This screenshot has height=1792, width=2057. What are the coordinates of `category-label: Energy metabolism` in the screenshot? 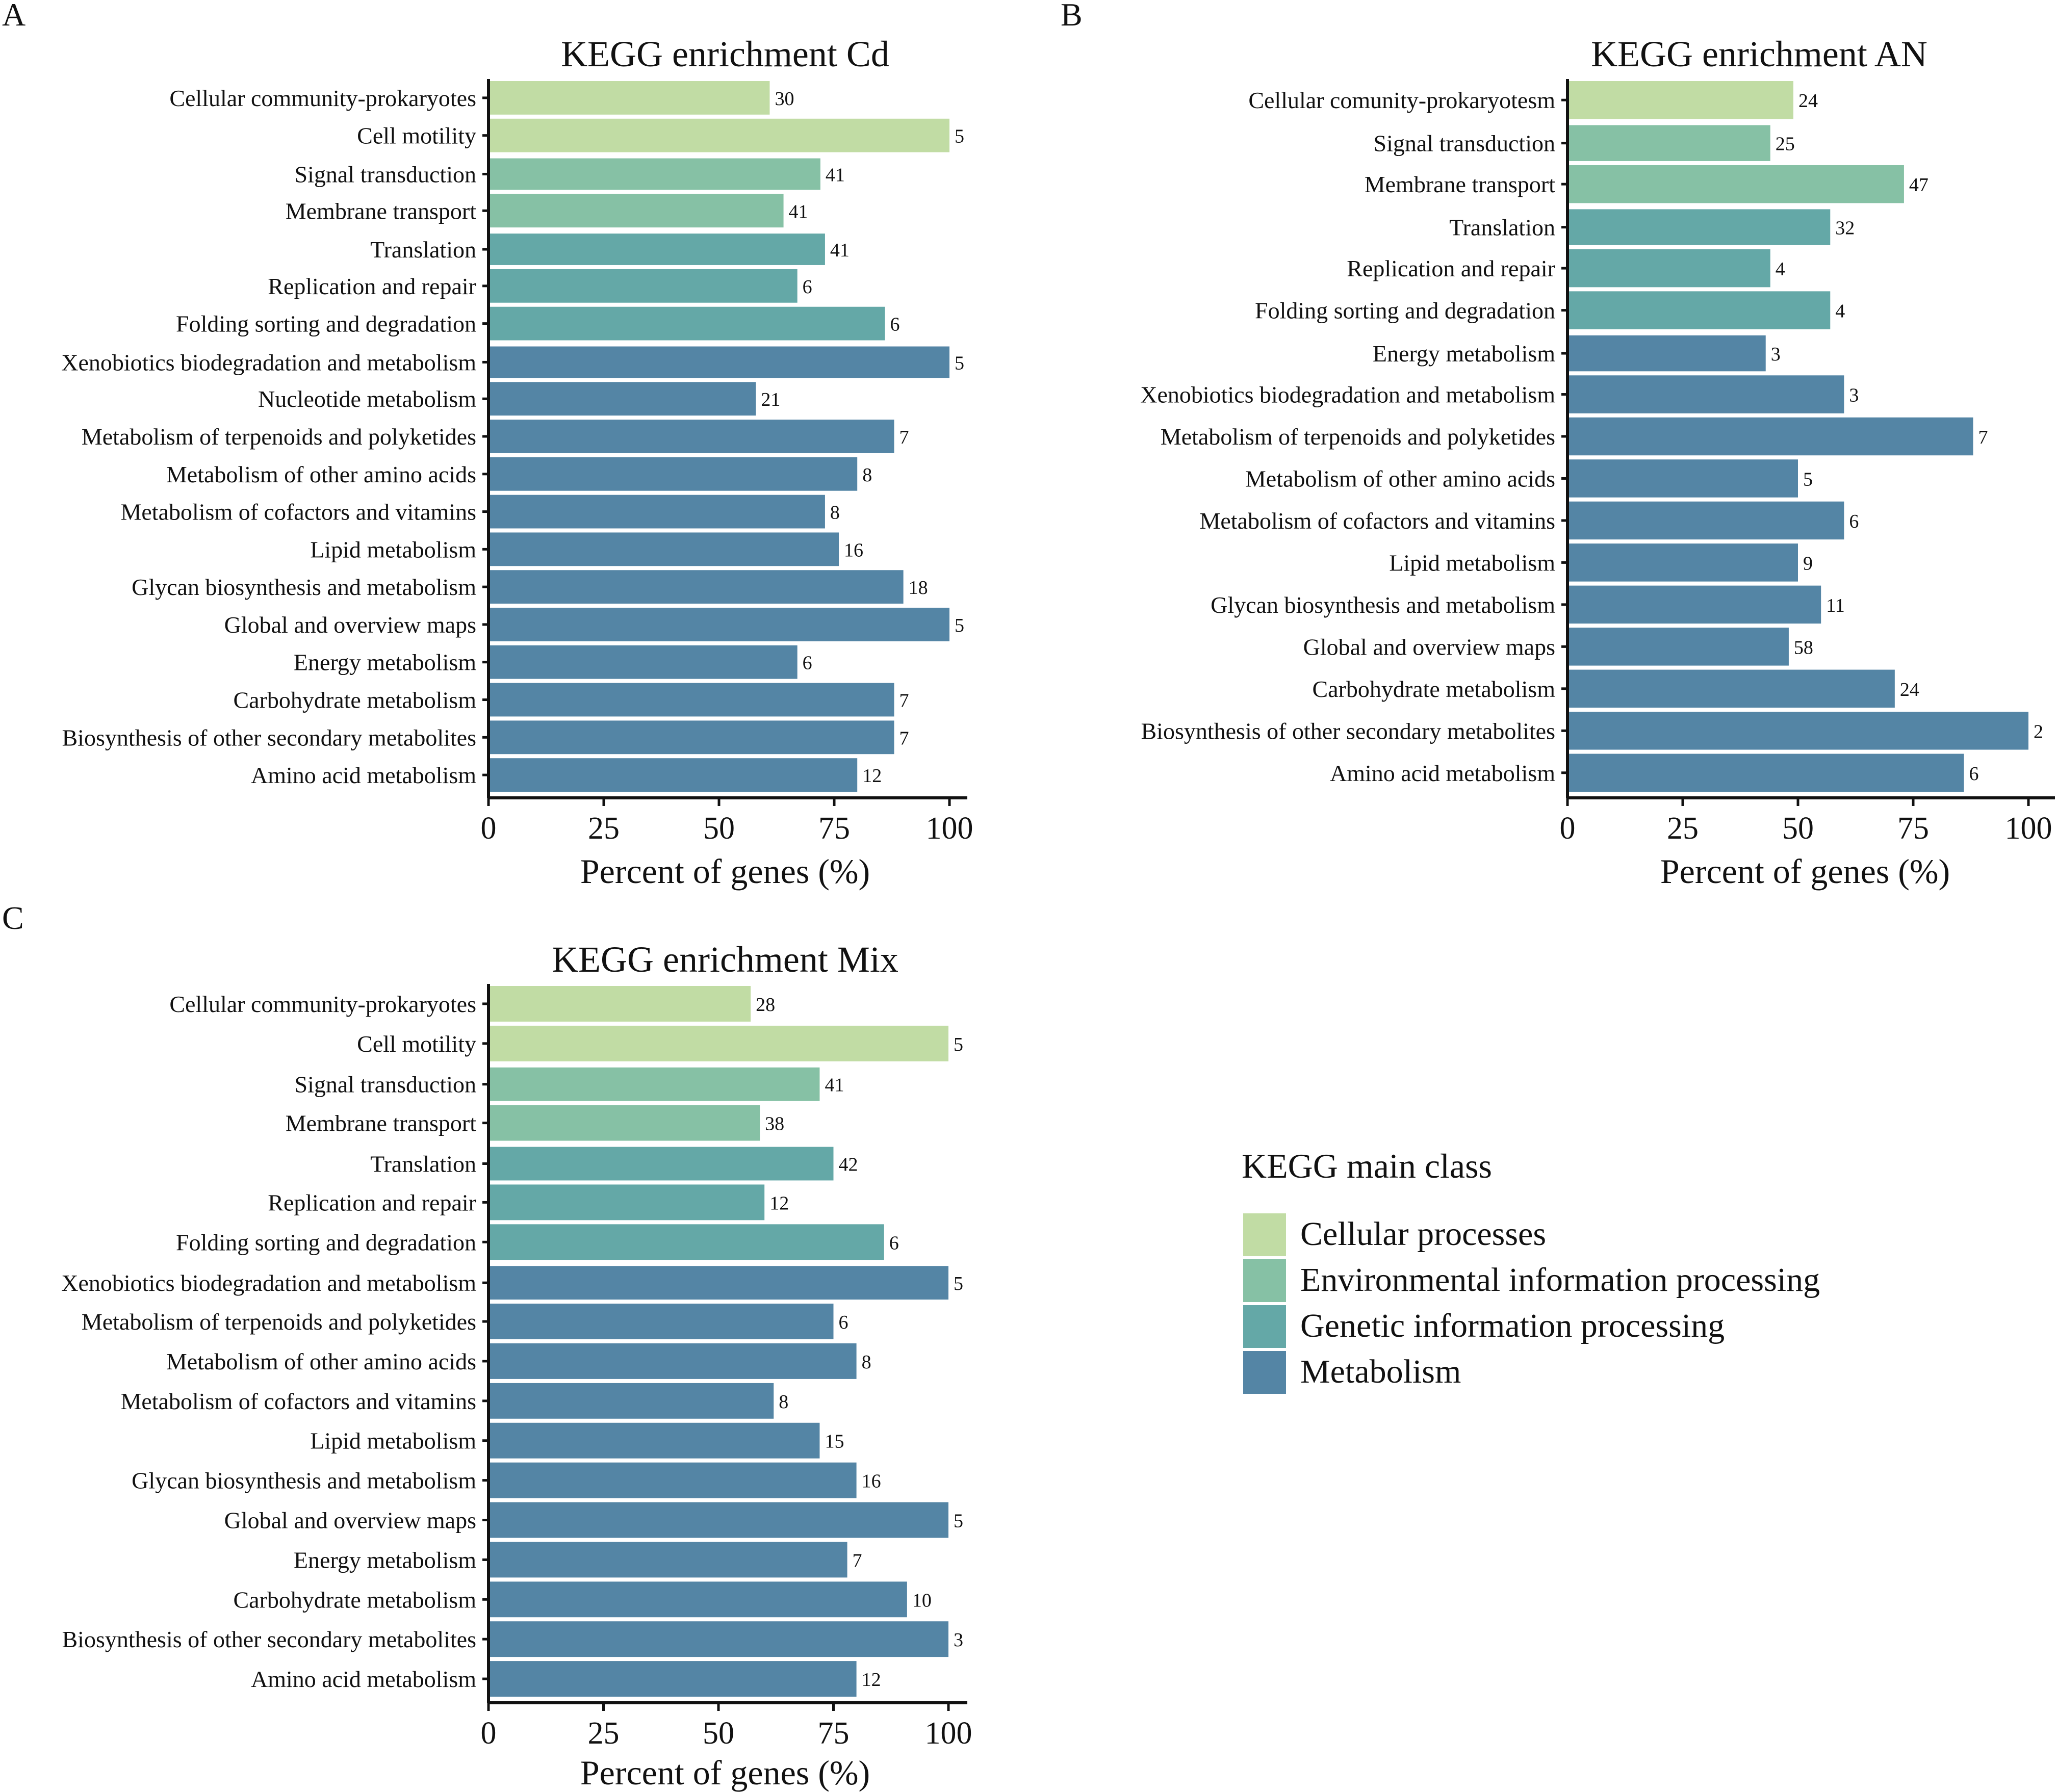 It's located at (385, 663).